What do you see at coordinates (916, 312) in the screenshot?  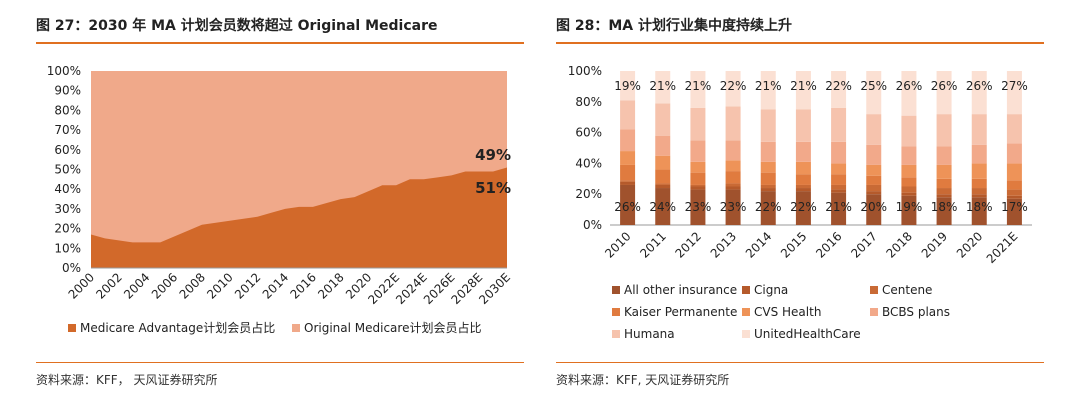 I see `legend-label: BCBS plans` at bounding box center [916, 312].